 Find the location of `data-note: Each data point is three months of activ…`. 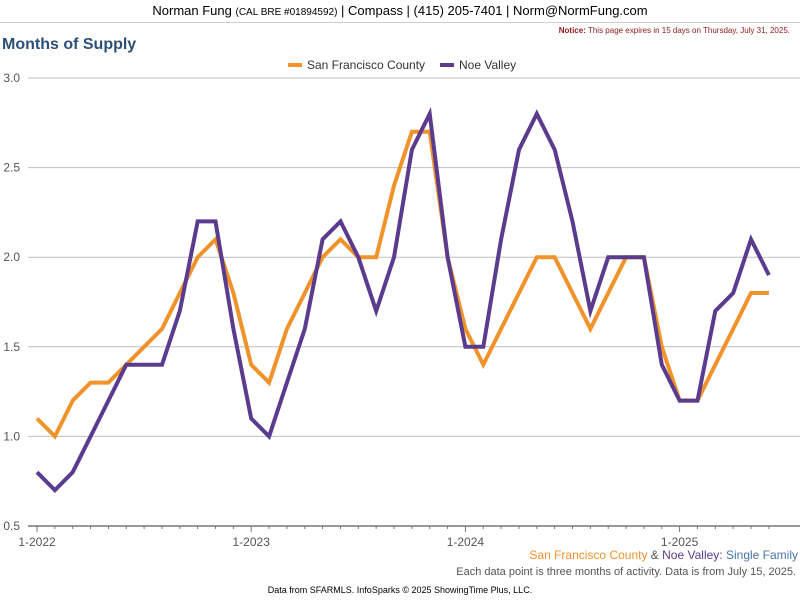

data-note: Each data point is three months of activ… is located at coordinates (626, 572).